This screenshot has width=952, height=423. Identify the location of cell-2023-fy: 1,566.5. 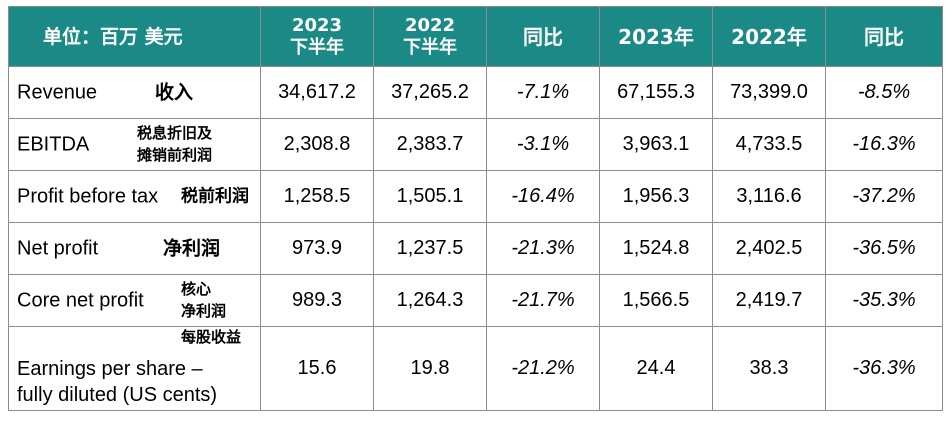
(656, 300).